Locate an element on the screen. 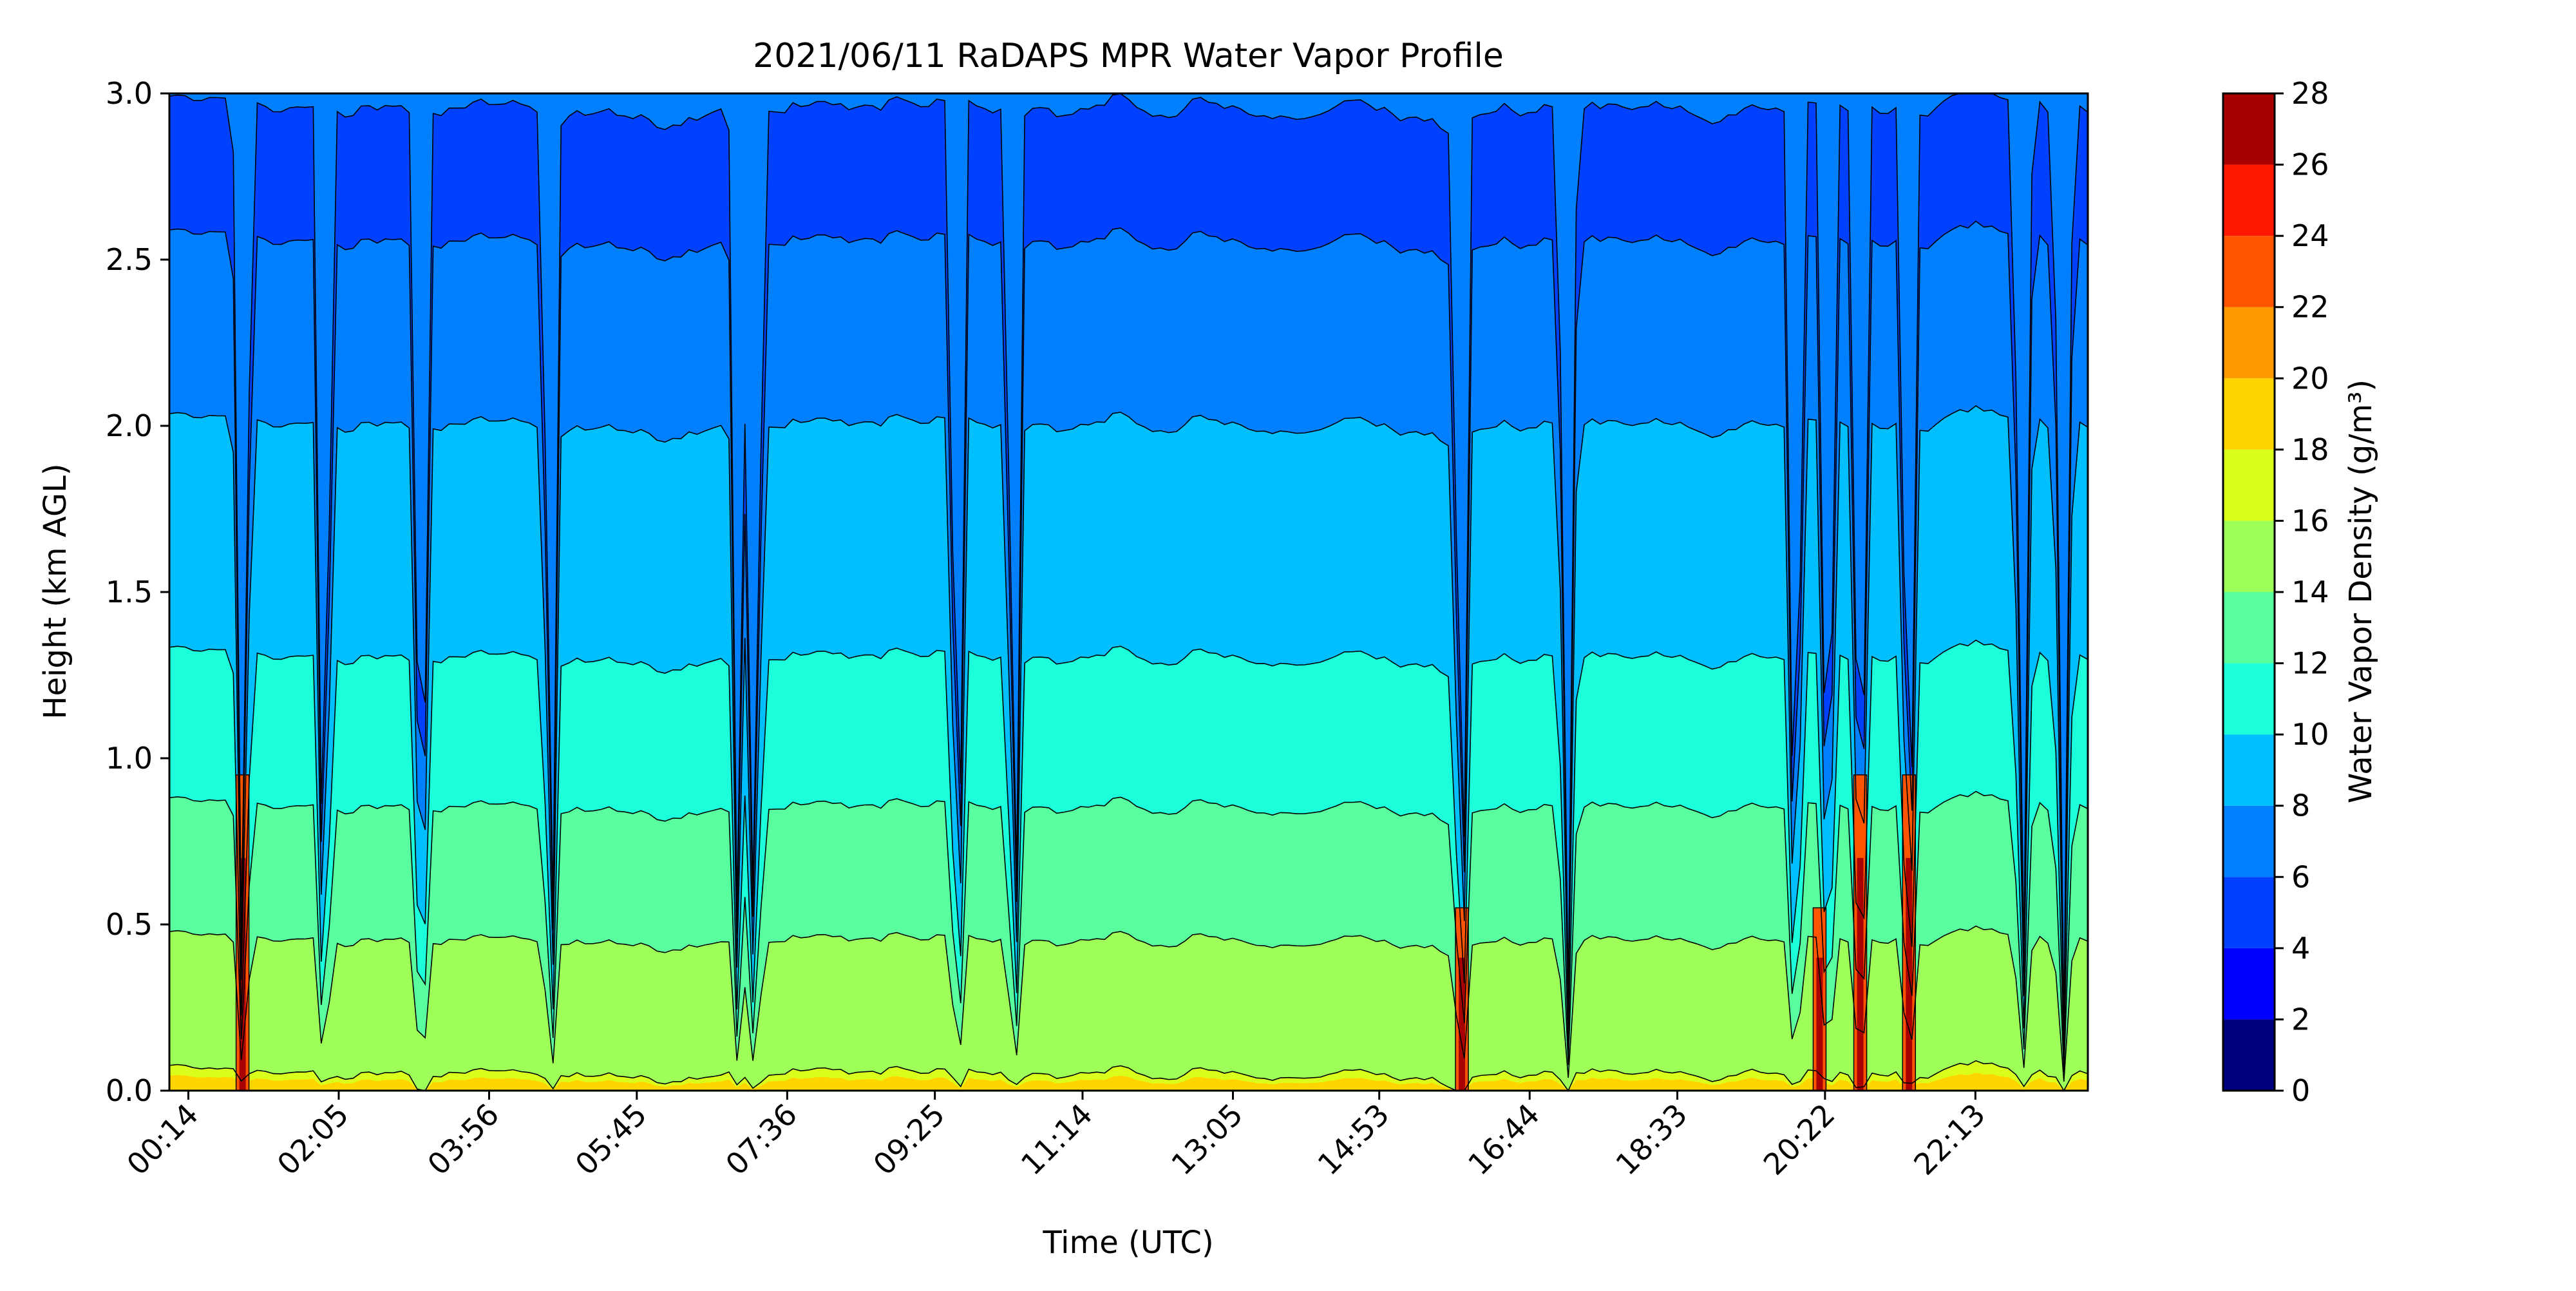 This screenshot has width=2576, height=1291. colorbar-tick-label: 24 is located at coordinates (2310, 235).